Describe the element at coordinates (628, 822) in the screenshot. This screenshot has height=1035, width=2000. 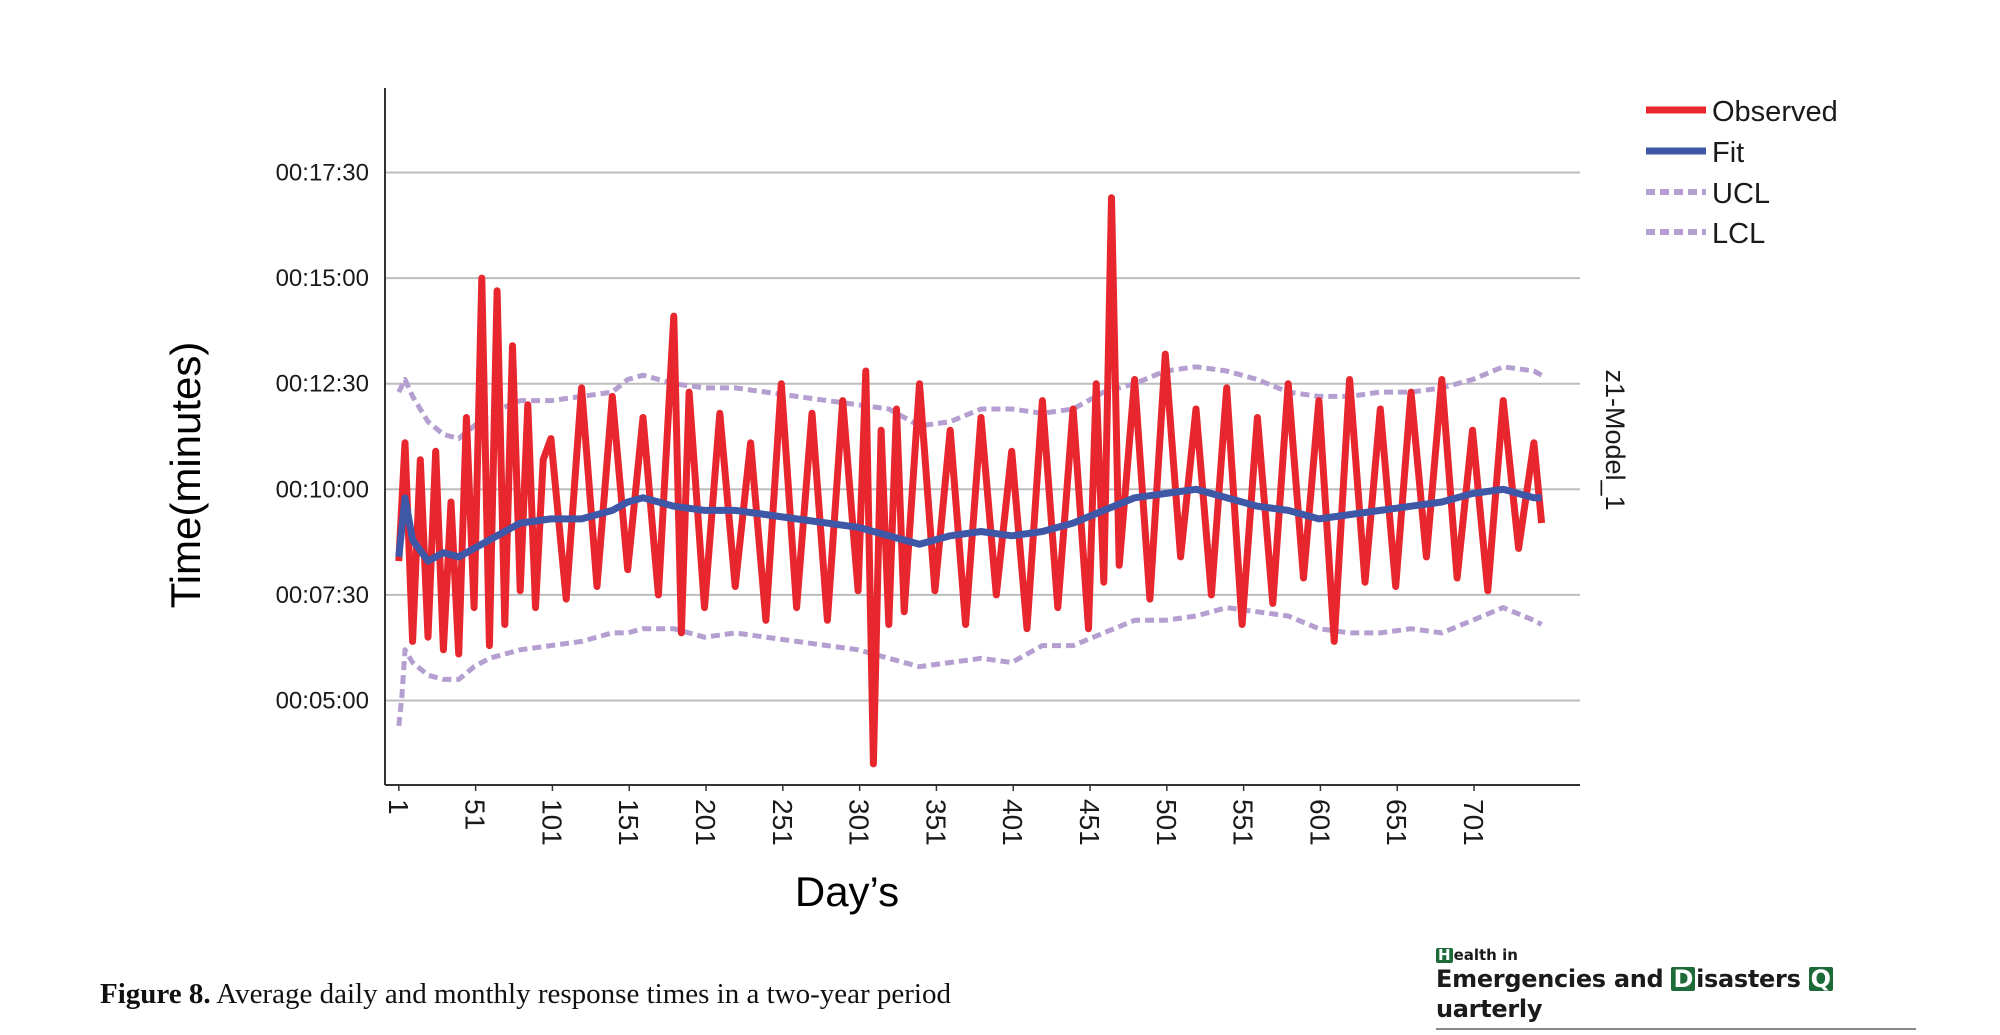
I see `x-tick-label: 151` at that location.